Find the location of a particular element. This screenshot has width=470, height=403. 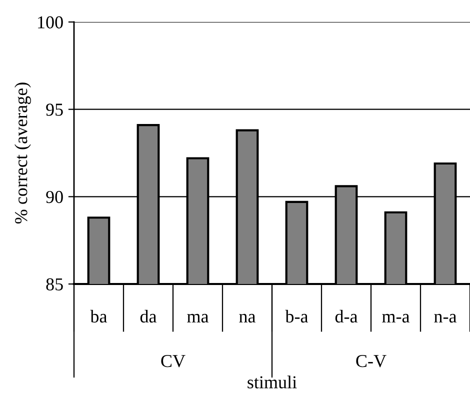

x-tick-label: d-a is located at coordinates (346, 316).